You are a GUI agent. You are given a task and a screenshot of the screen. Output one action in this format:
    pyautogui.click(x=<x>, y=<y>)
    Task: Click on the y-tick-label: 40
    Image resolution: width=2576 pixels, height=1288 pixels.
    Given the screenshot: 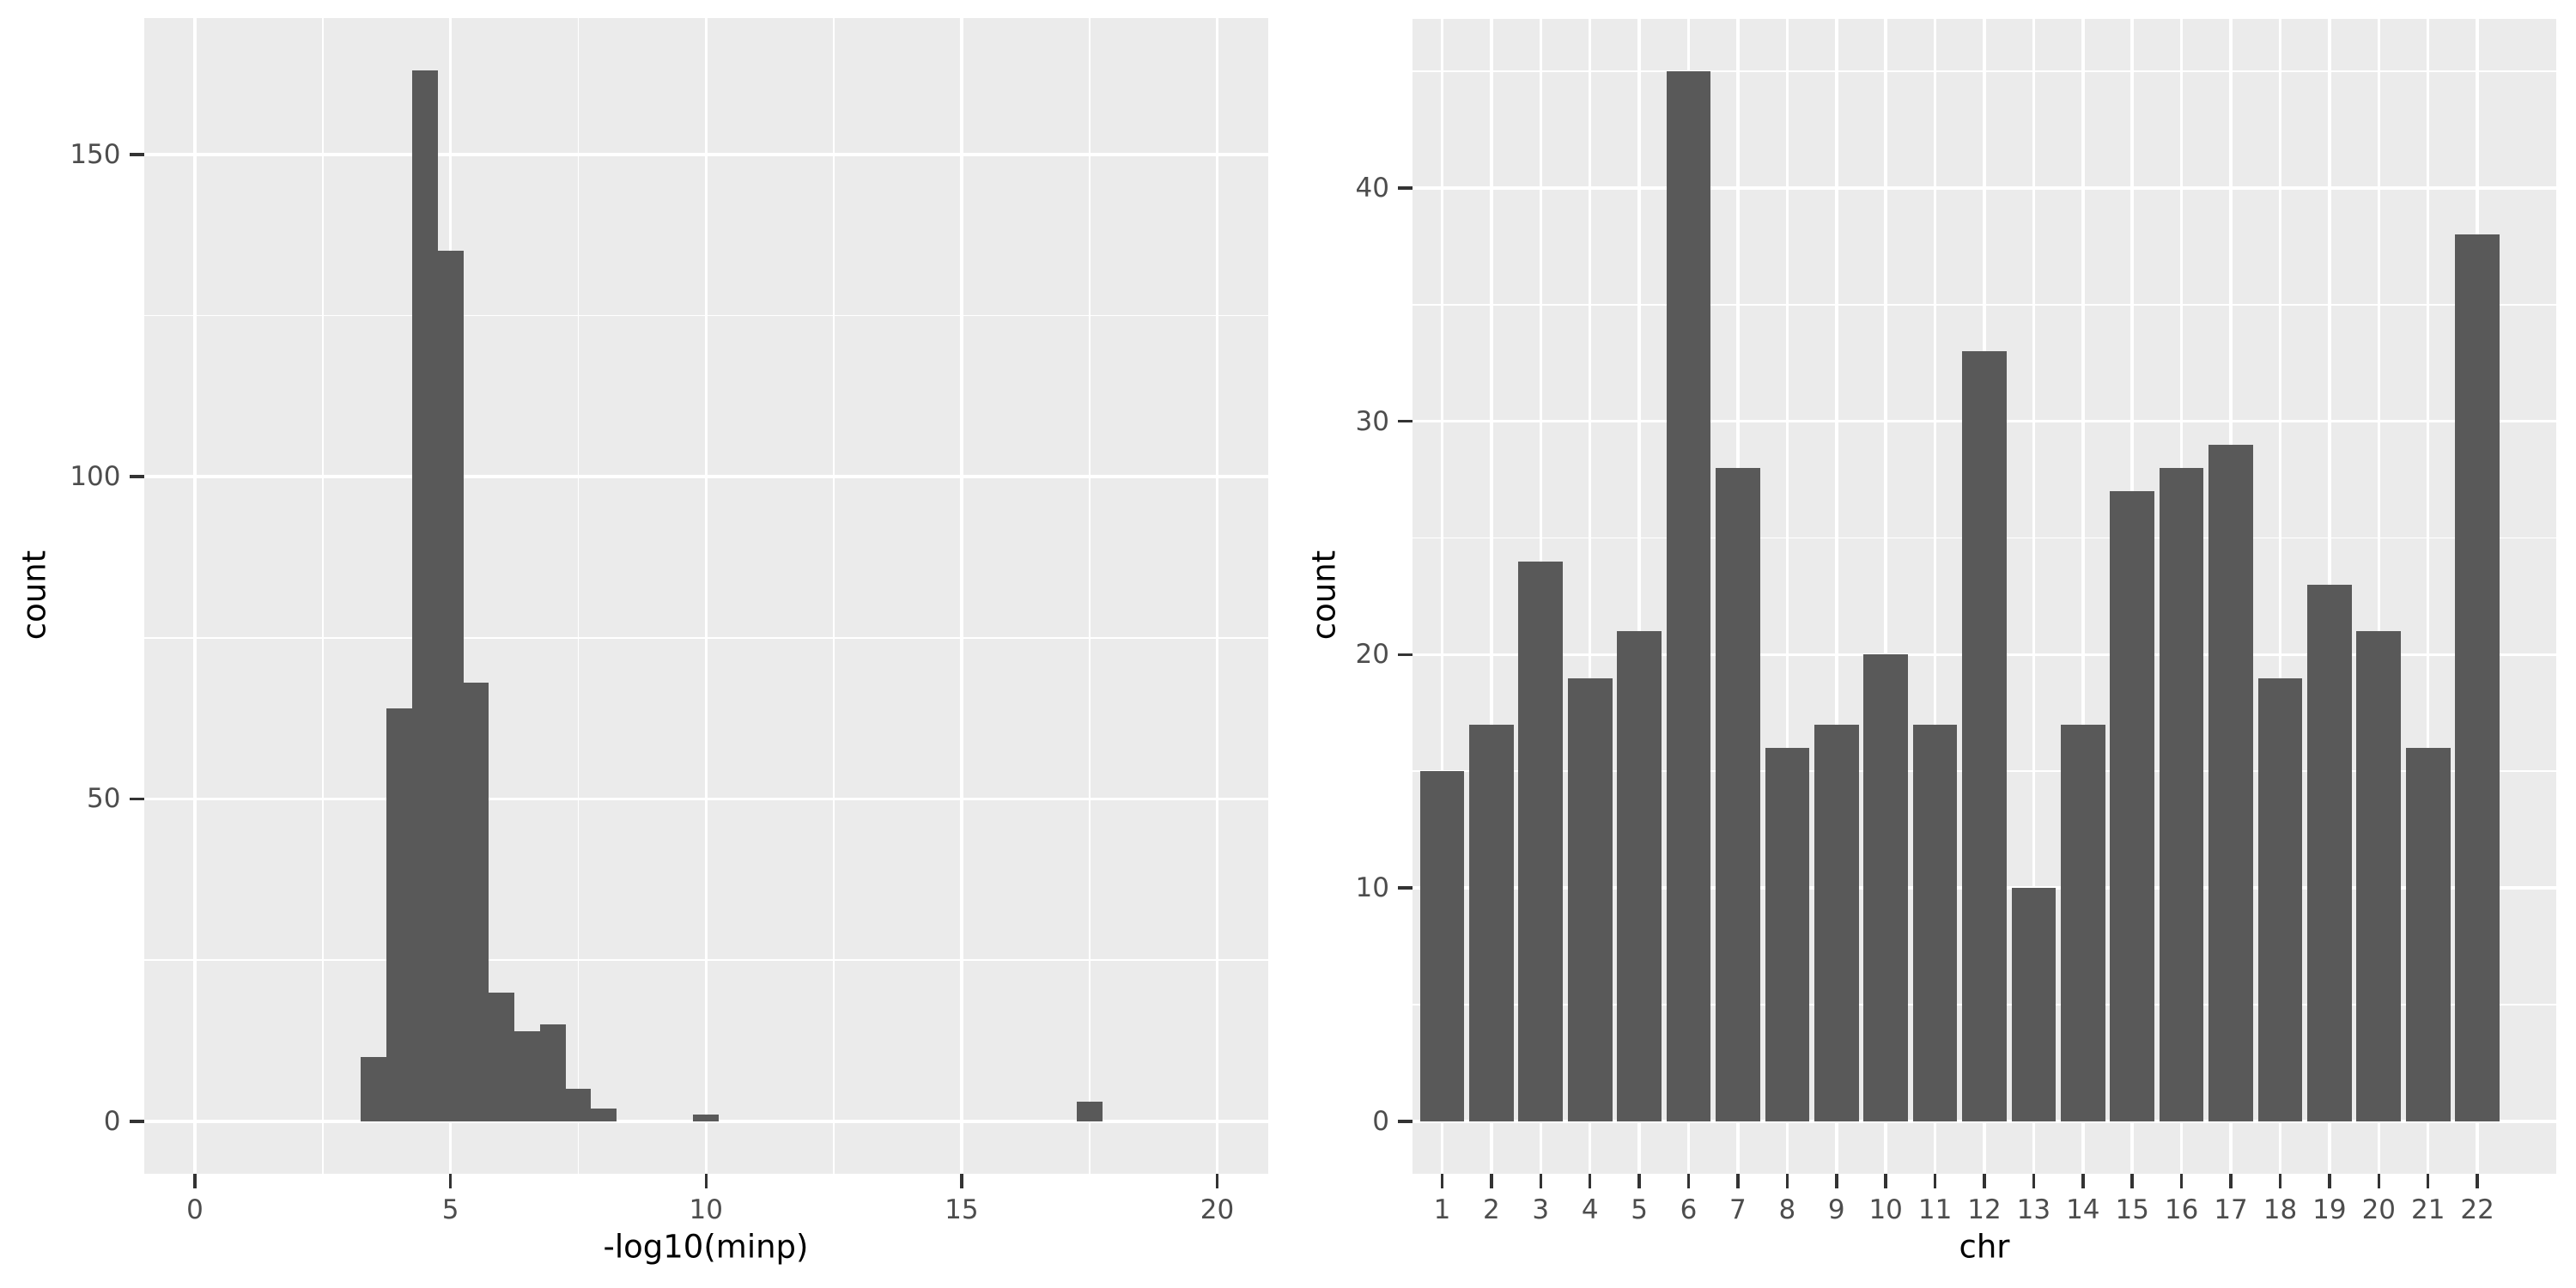 What is the action you would take?
    pyautogui.click(x=1372, y=188)
    